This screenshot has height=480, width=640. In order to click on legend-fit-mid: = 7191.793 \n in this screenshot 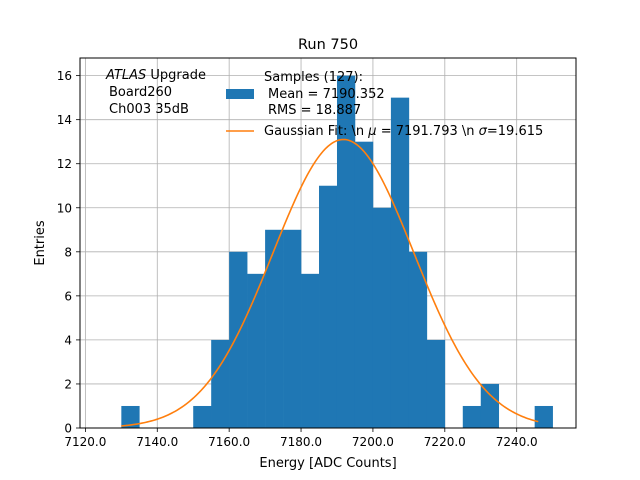, I will do `click(428, 131)`.